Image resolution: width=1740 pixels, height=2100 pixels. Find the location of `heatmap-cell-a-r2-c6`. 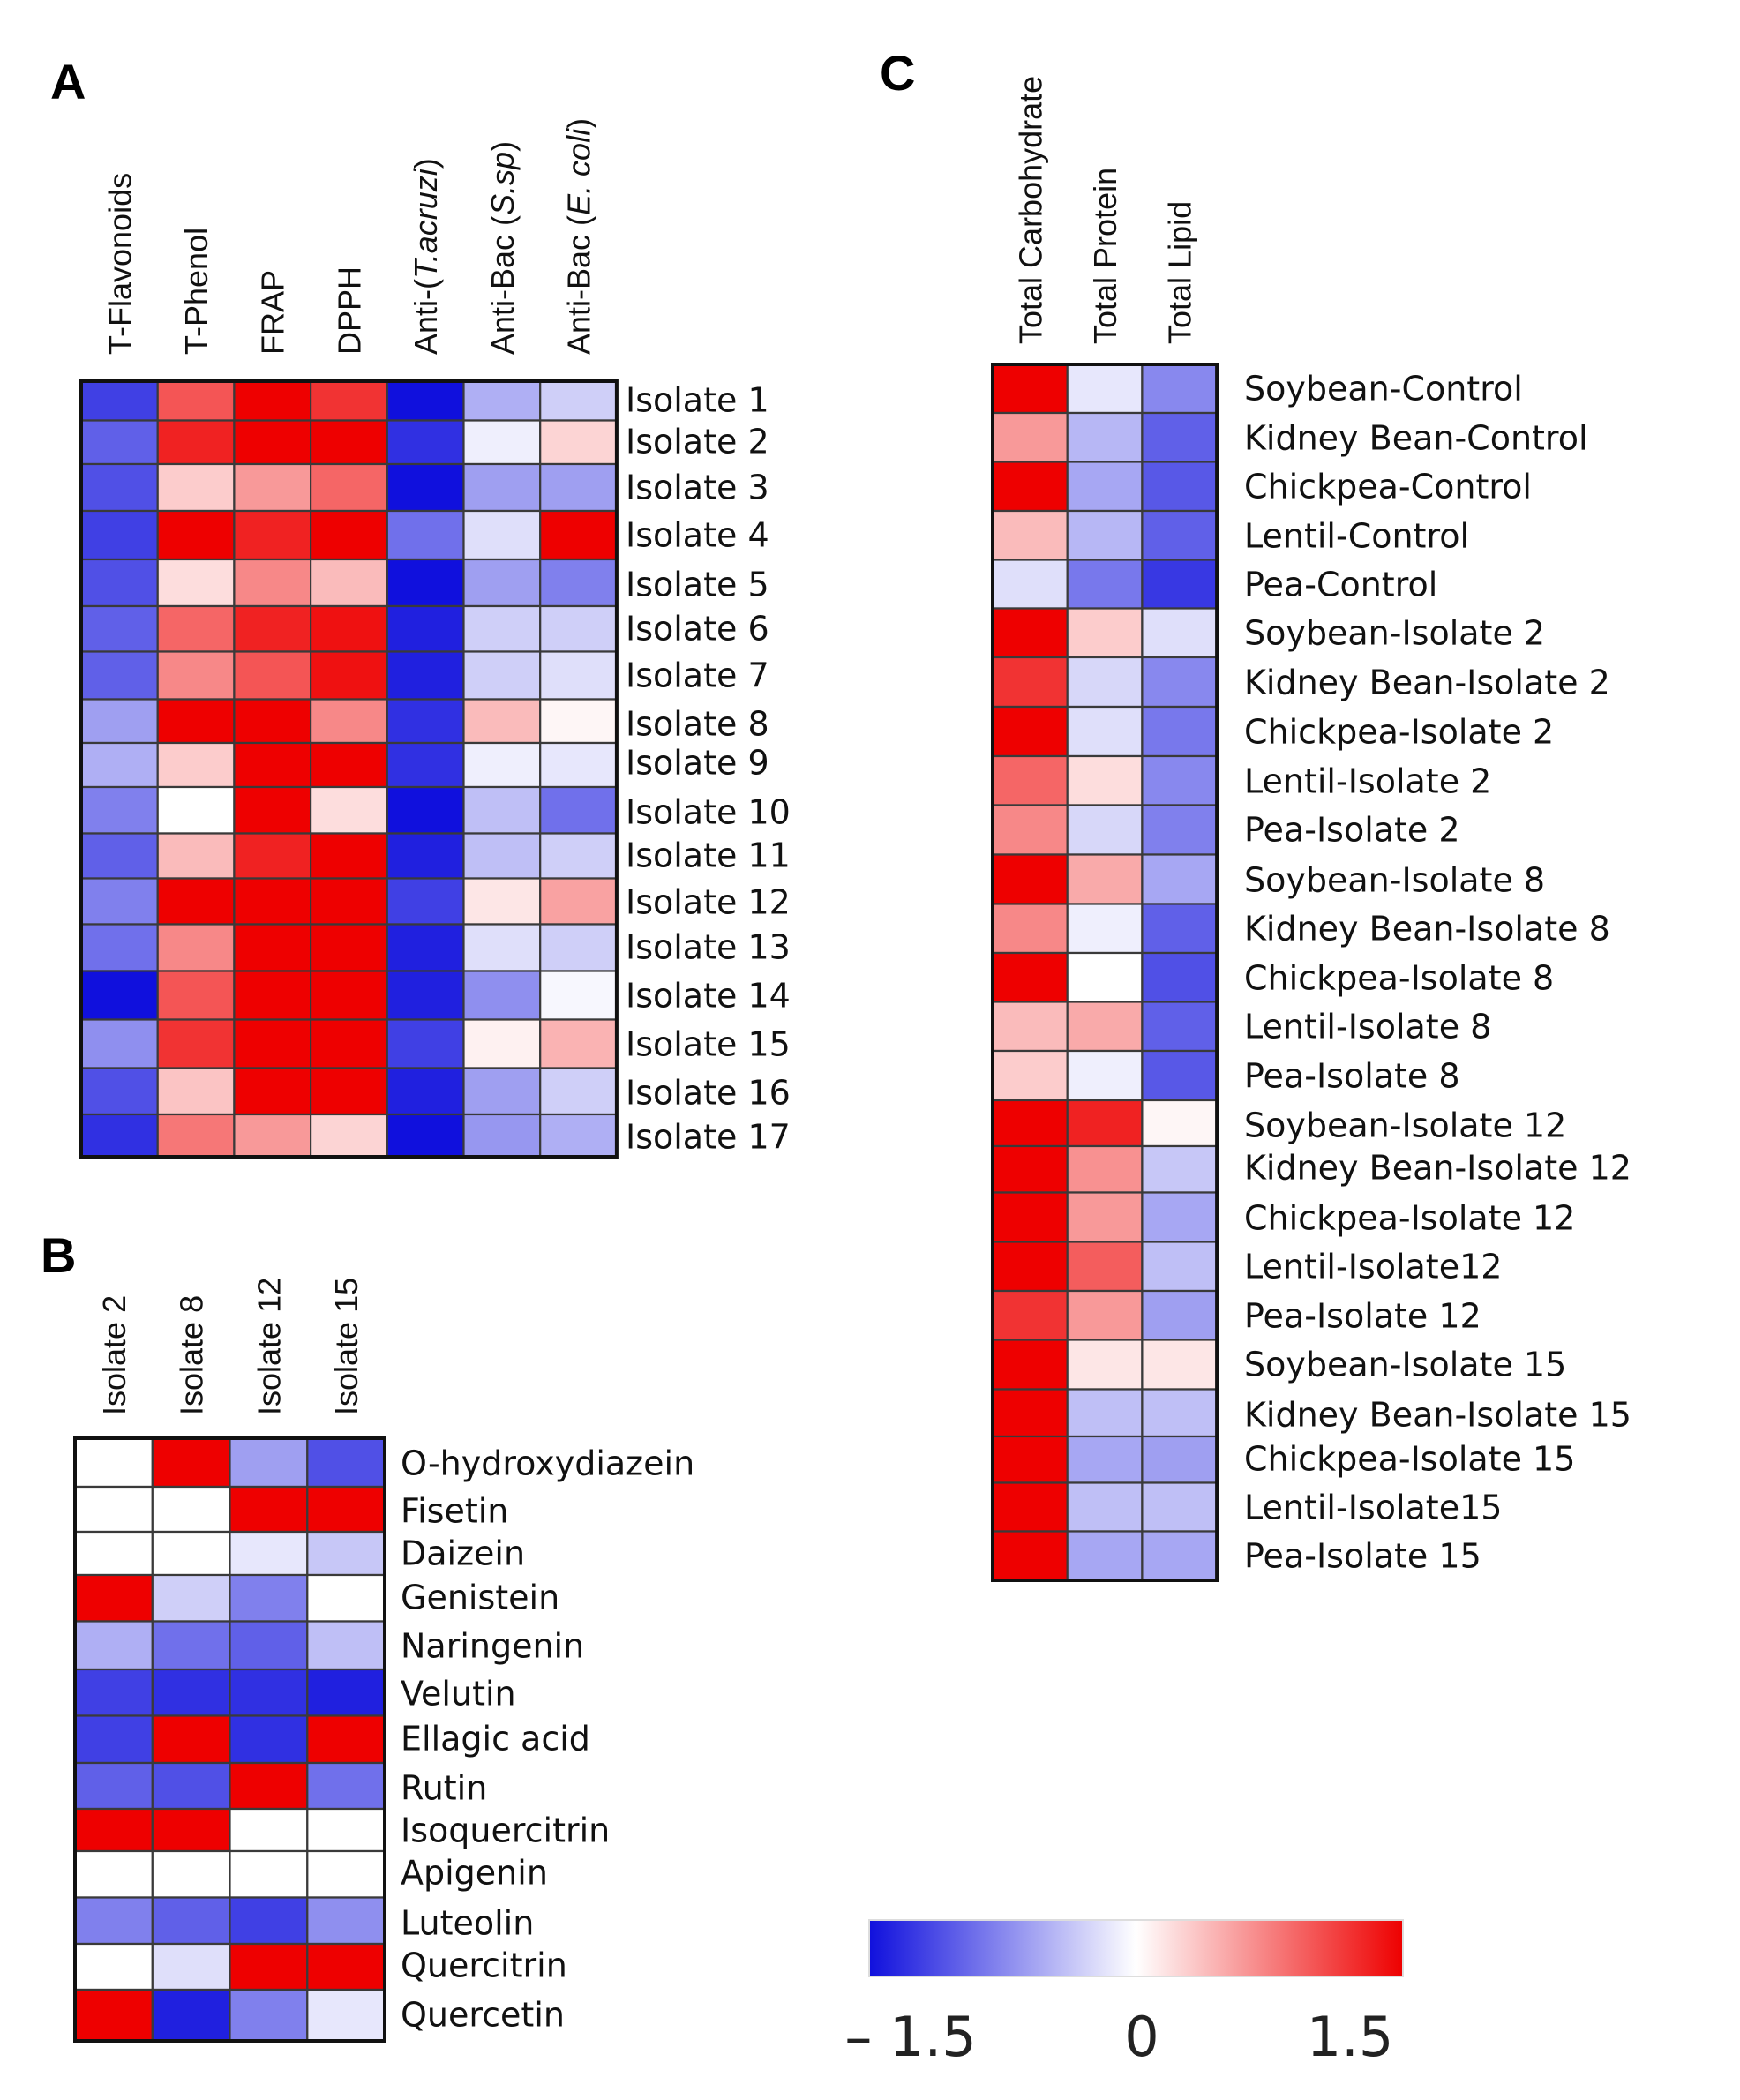

heatmap-cell-a-r2-c6 is located at coordinates (502, 442).